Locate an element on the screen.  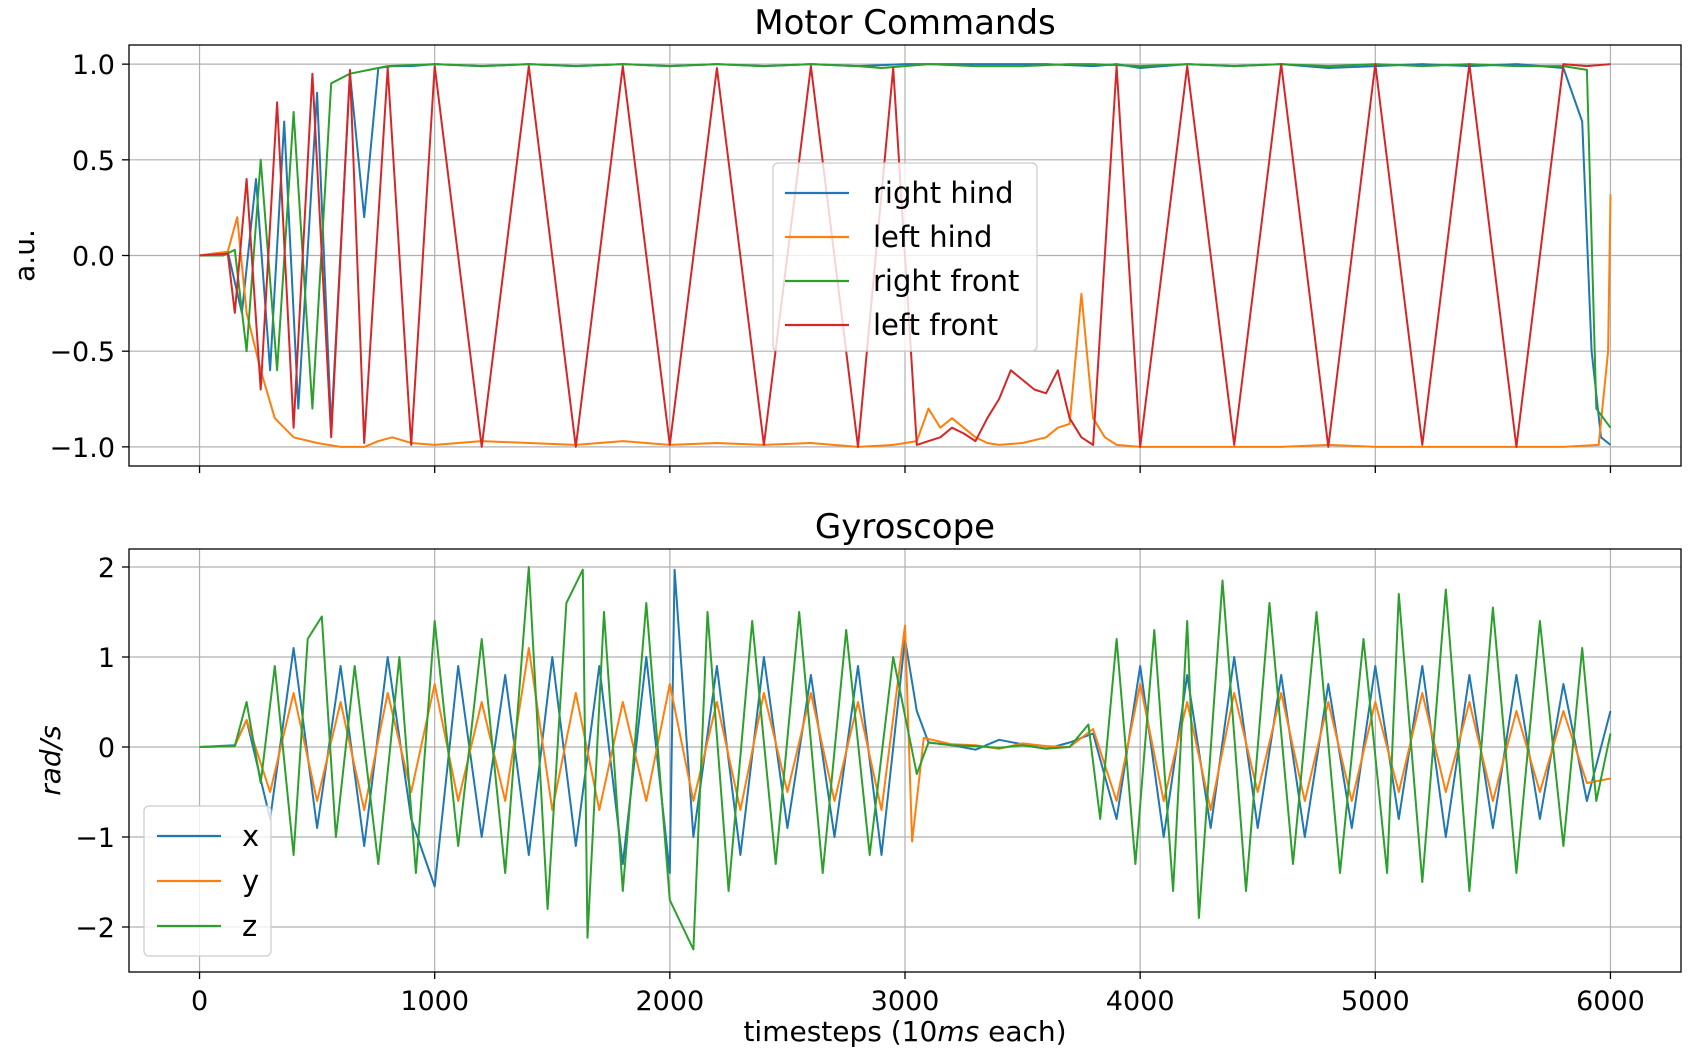
y-tick-label: −2 is located at coordinates (95, 928).